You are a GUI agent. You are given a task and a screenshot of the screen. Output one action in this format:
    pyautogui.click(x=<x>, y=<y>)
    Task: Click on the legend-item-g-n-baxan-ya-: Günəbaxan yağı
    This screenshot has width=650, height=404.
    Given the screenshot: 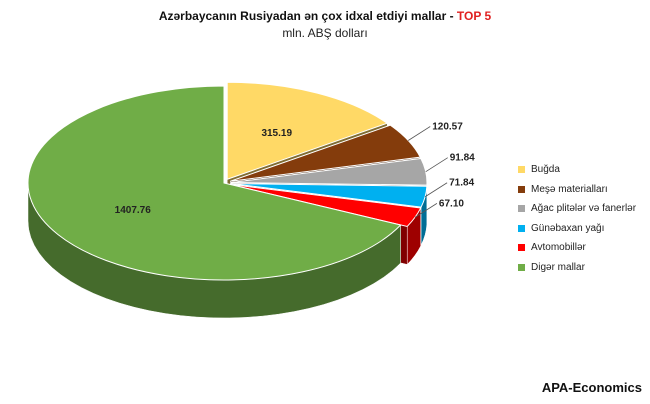 What is the action you would take?
    pyautogui.click(x=577, y=229)
    